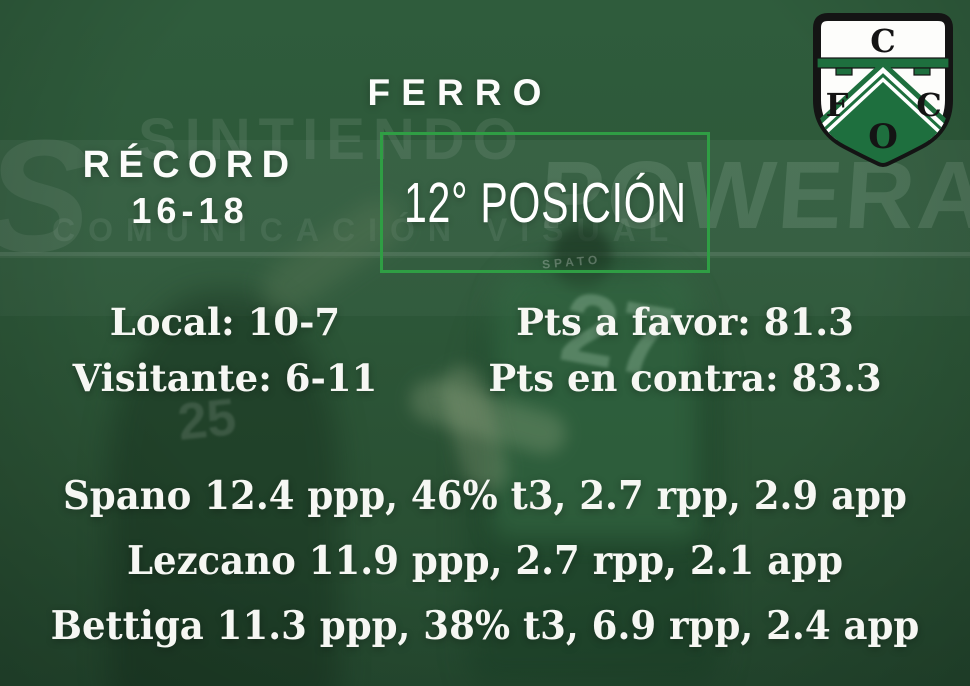 This screenshot has width=970, height=686. What do you see at coordinates (225, 322) in the screenshot?
I see `stat-local: Local: 10-7` at bounding box center [225, 322].